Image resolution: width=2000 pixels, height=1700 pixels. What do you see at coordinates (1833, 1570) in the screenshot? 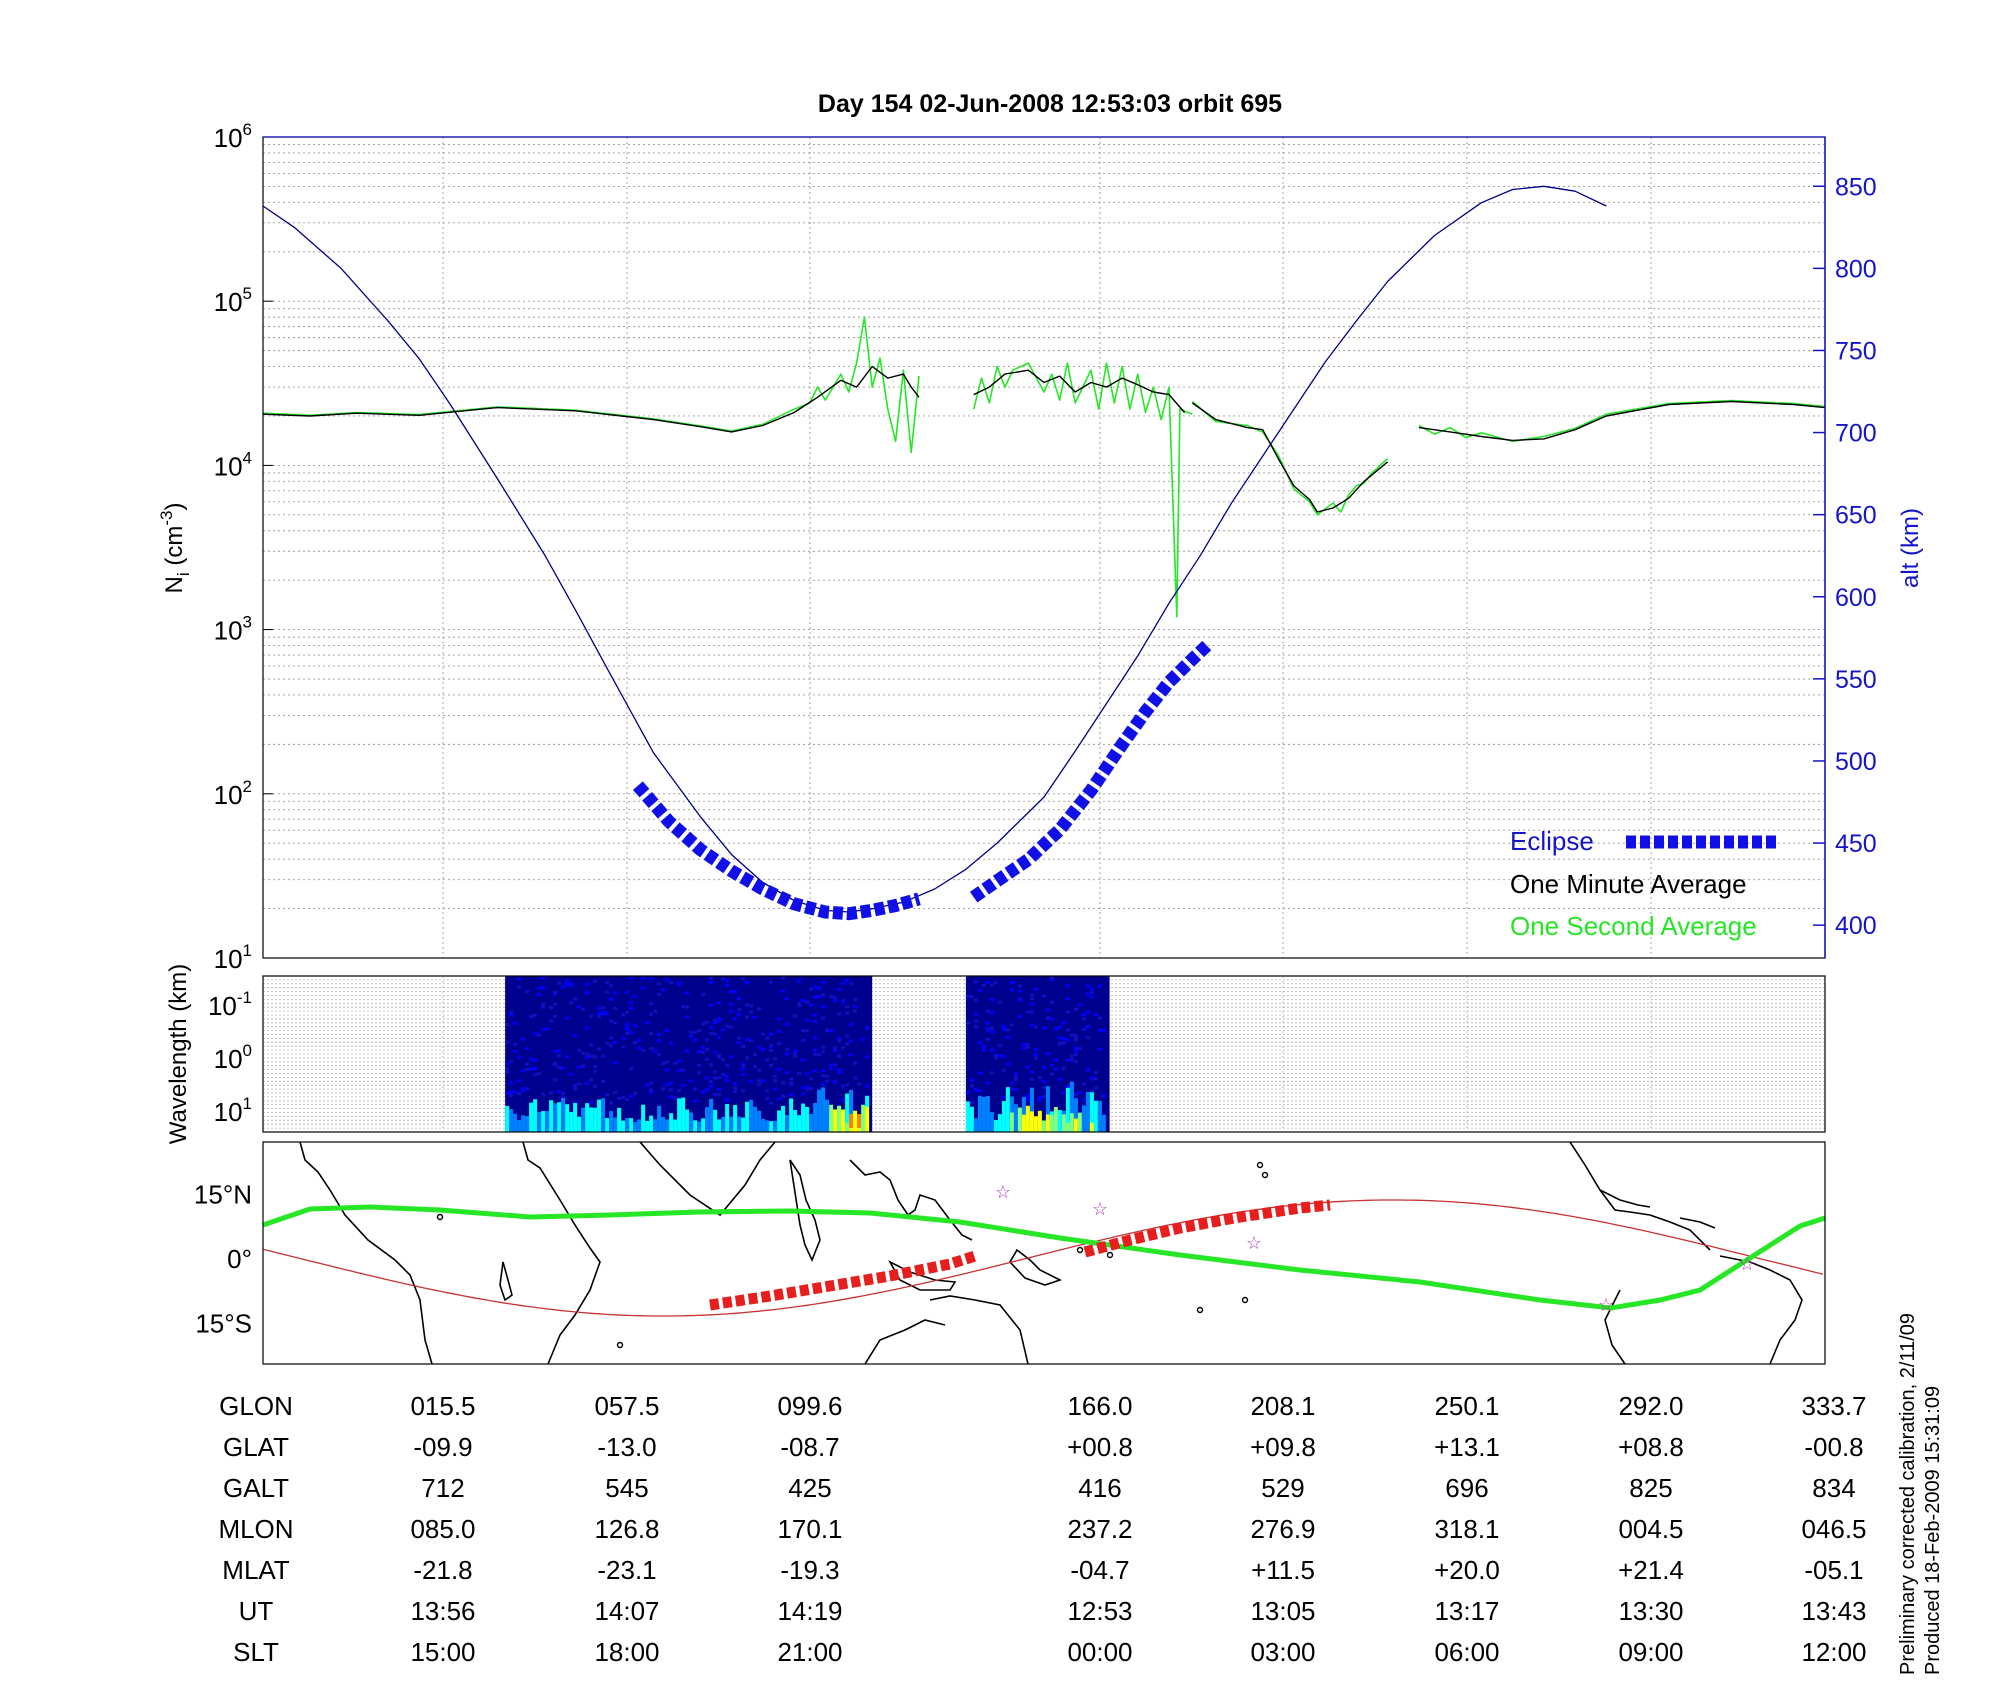
I see `table-cell: -05.1` at bounding box center [1833, 1570].